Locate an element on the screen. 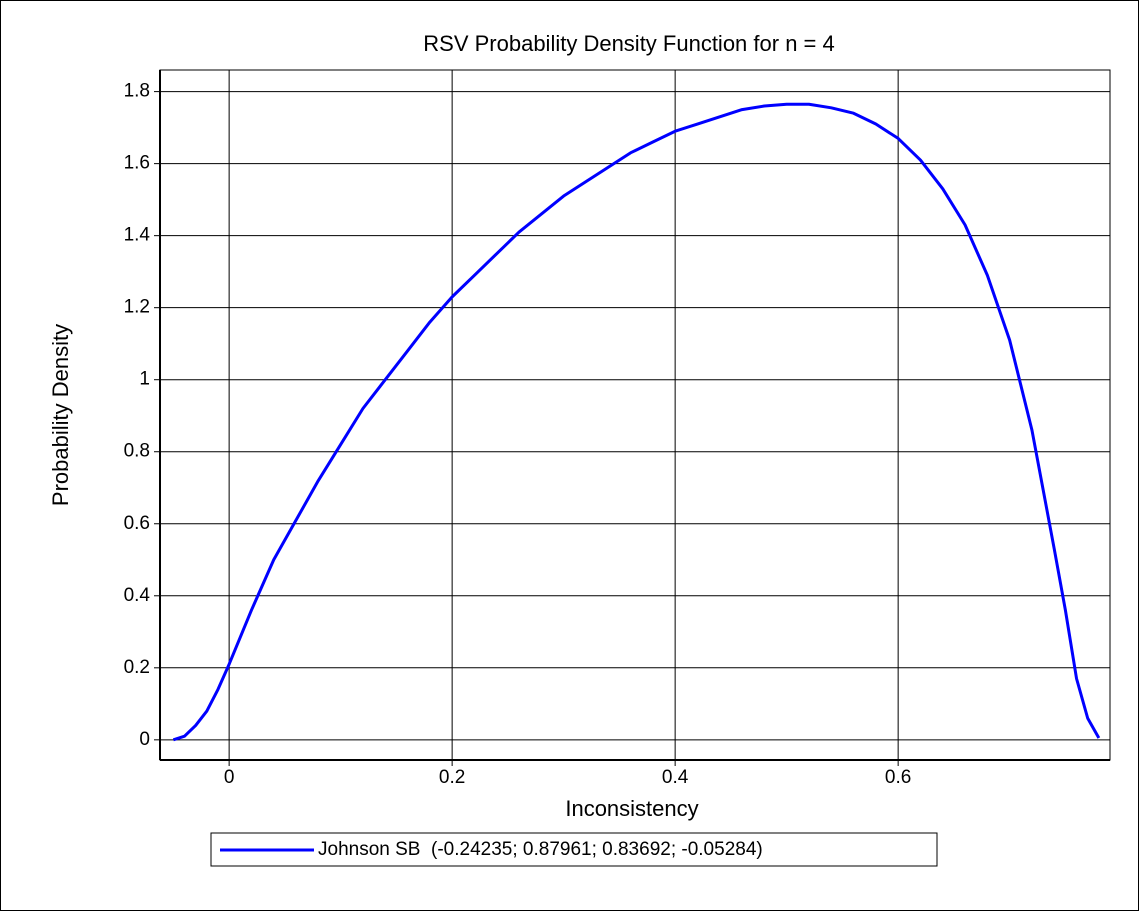 The width and height of the screenshot is (1139, 911). y-tick-label: 1.2 is located at coordinates (137, 307).